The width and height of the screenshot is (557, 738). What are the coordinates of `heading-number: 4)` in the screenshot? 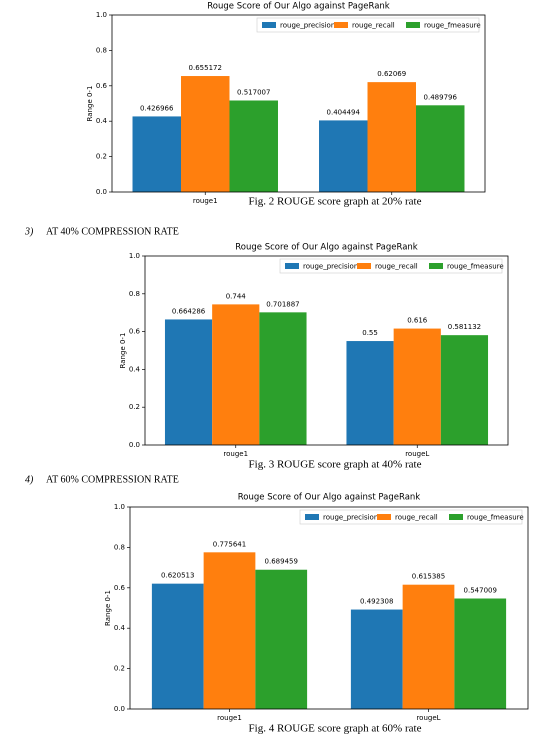 It's located at (29, 479).